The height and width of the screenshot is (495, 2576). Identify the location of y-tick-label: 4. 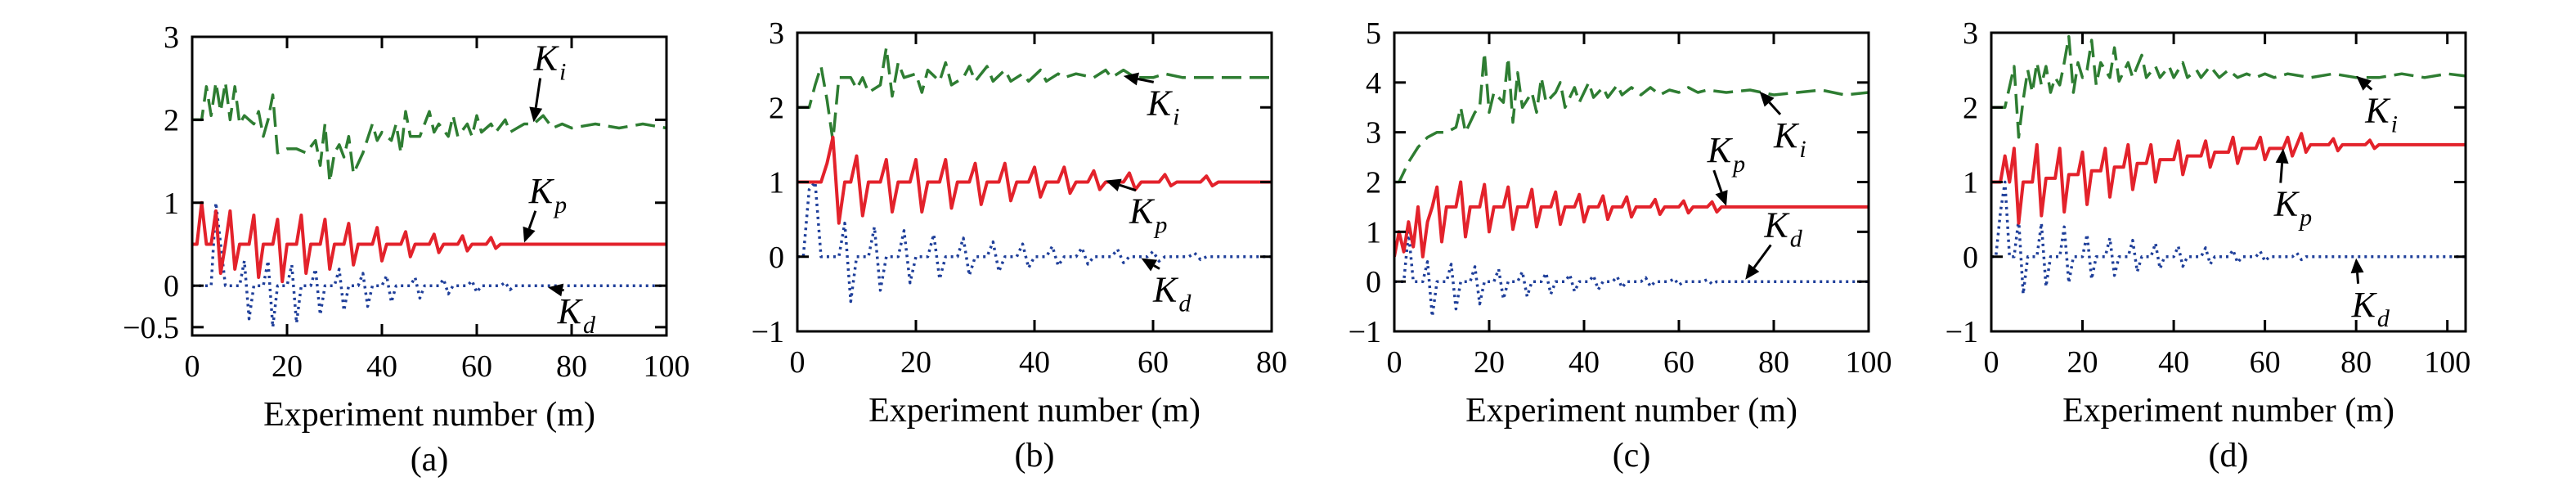
(1373, 83).